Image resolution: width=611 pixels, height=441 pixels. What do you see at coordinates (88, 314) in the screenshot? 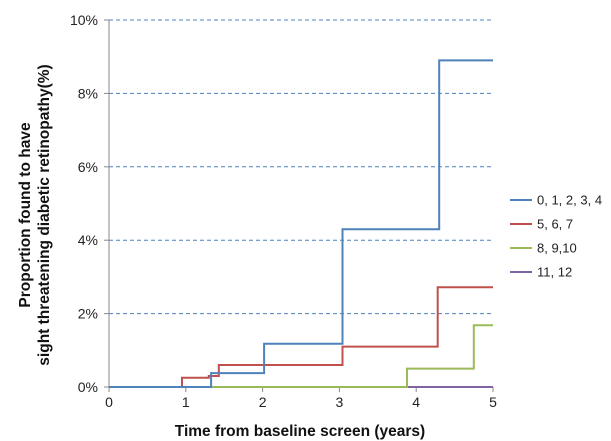
I see `y-tick-label-2: 2%` at bounding box center [88, 314].